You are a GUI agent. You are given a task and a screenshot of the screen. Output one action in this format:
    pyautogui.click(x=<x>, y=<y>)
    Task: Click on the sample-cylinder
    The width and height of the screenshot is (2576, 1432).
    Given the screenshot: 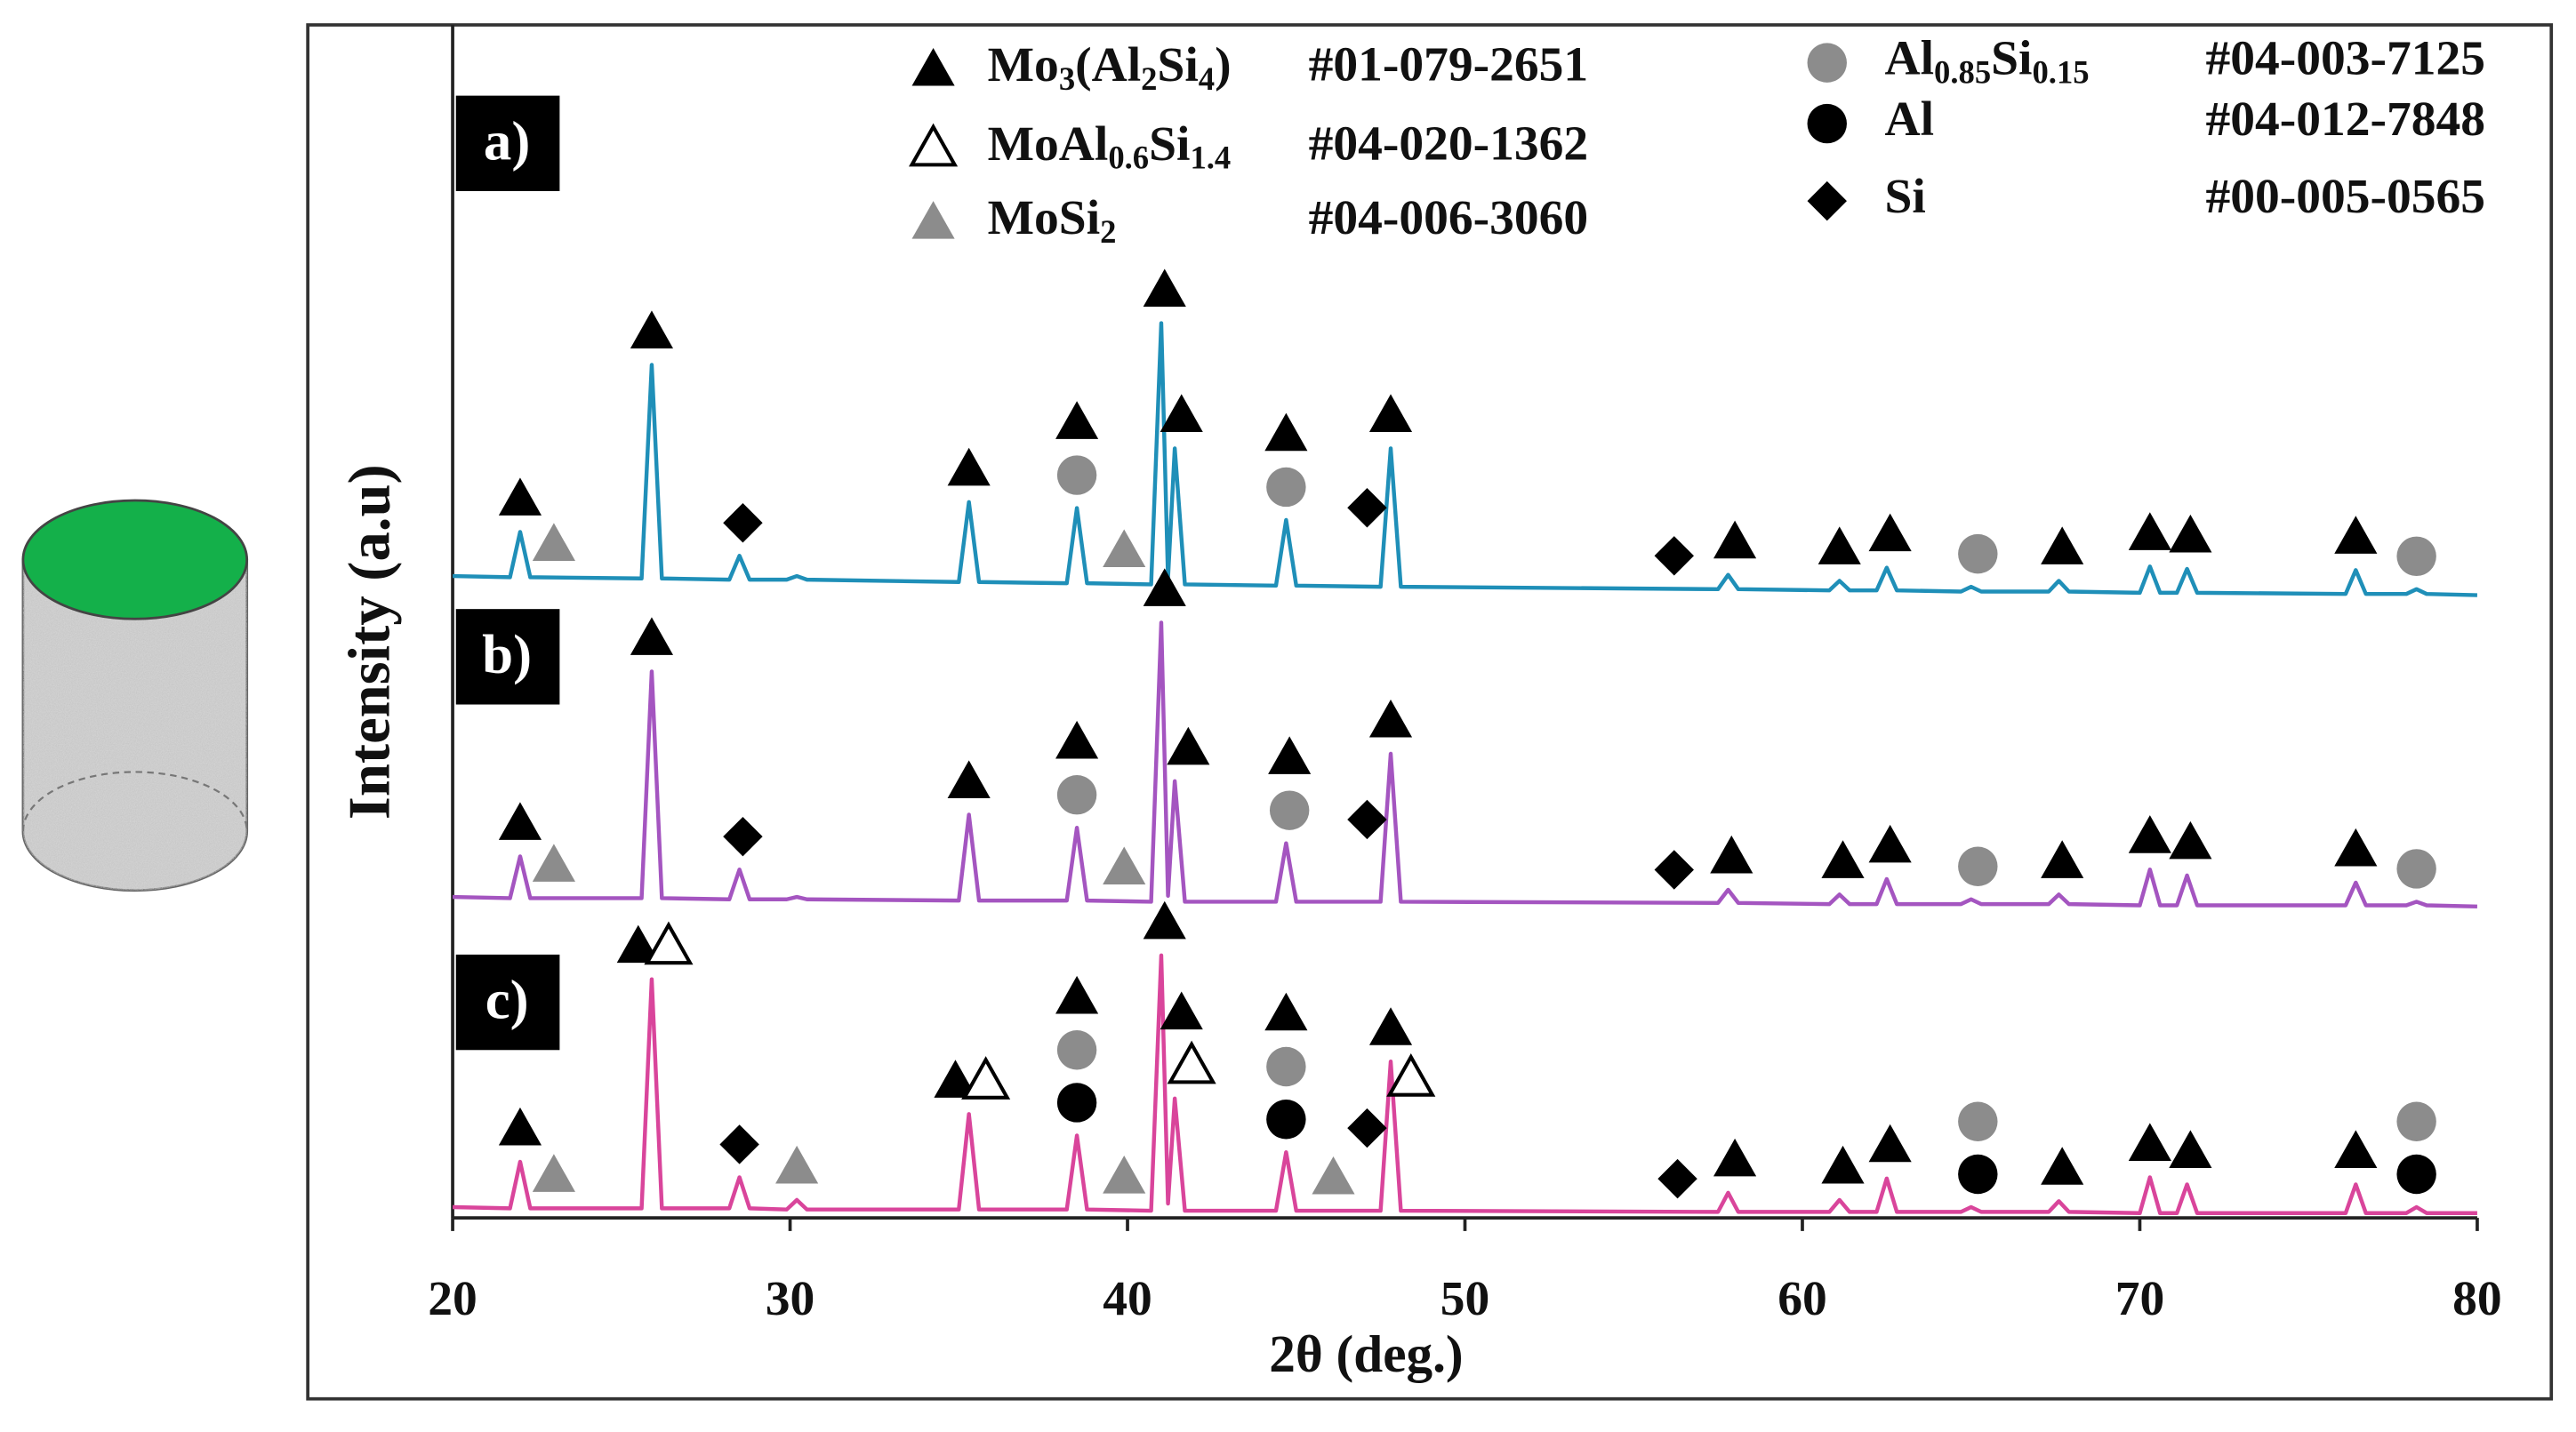 What is the action you would take?
    pyautogui.click(x=135, y=695)
    